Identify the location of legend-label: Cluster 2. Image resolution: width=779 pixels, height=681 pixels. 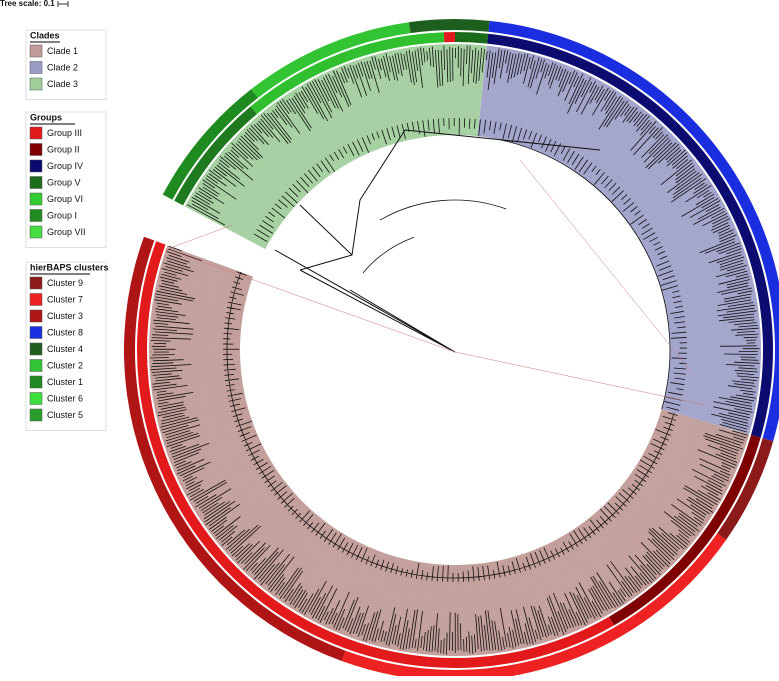
(65, 365).